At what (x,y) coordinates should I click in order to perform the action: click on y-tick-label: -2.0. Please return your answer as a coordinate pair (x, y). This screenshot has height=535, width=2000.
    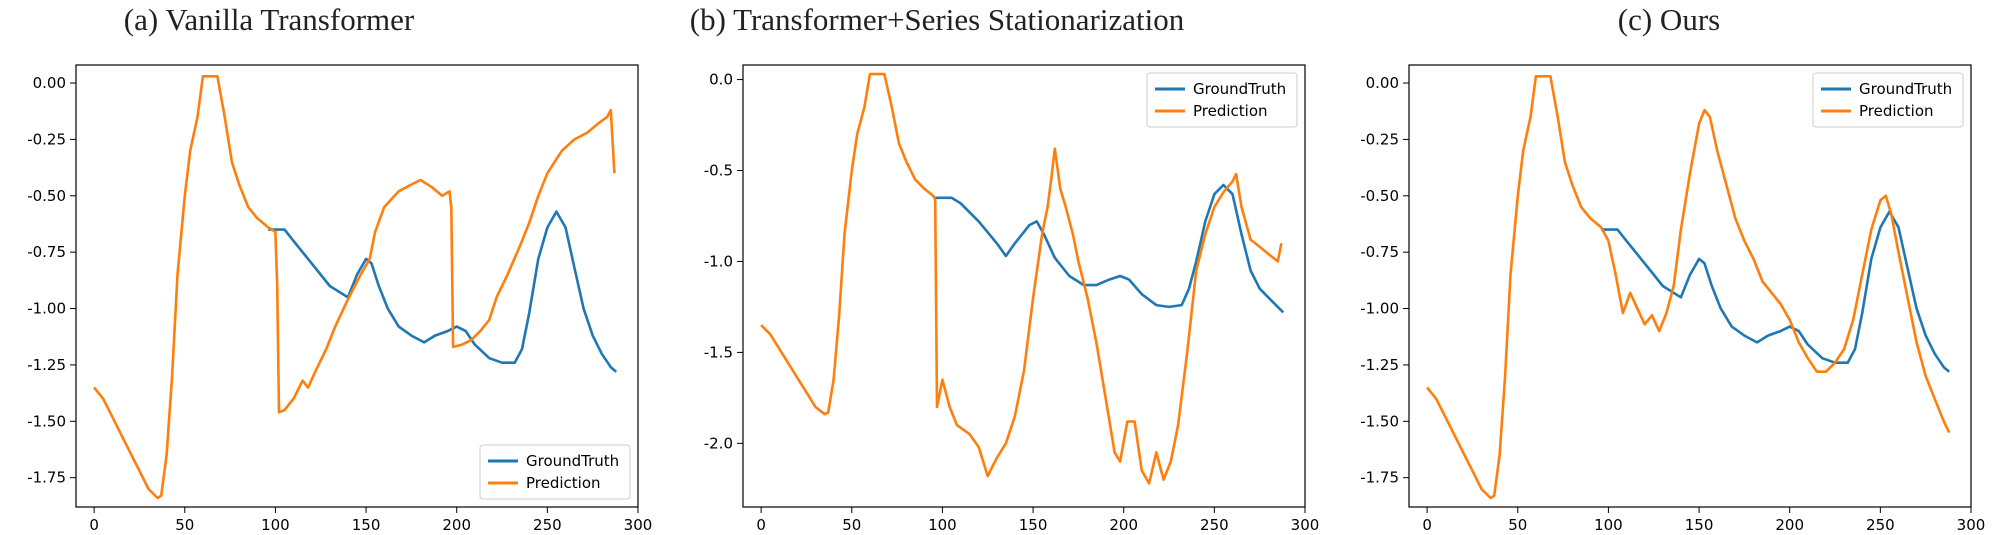
    Looking at the image, I should click on (718, 443).